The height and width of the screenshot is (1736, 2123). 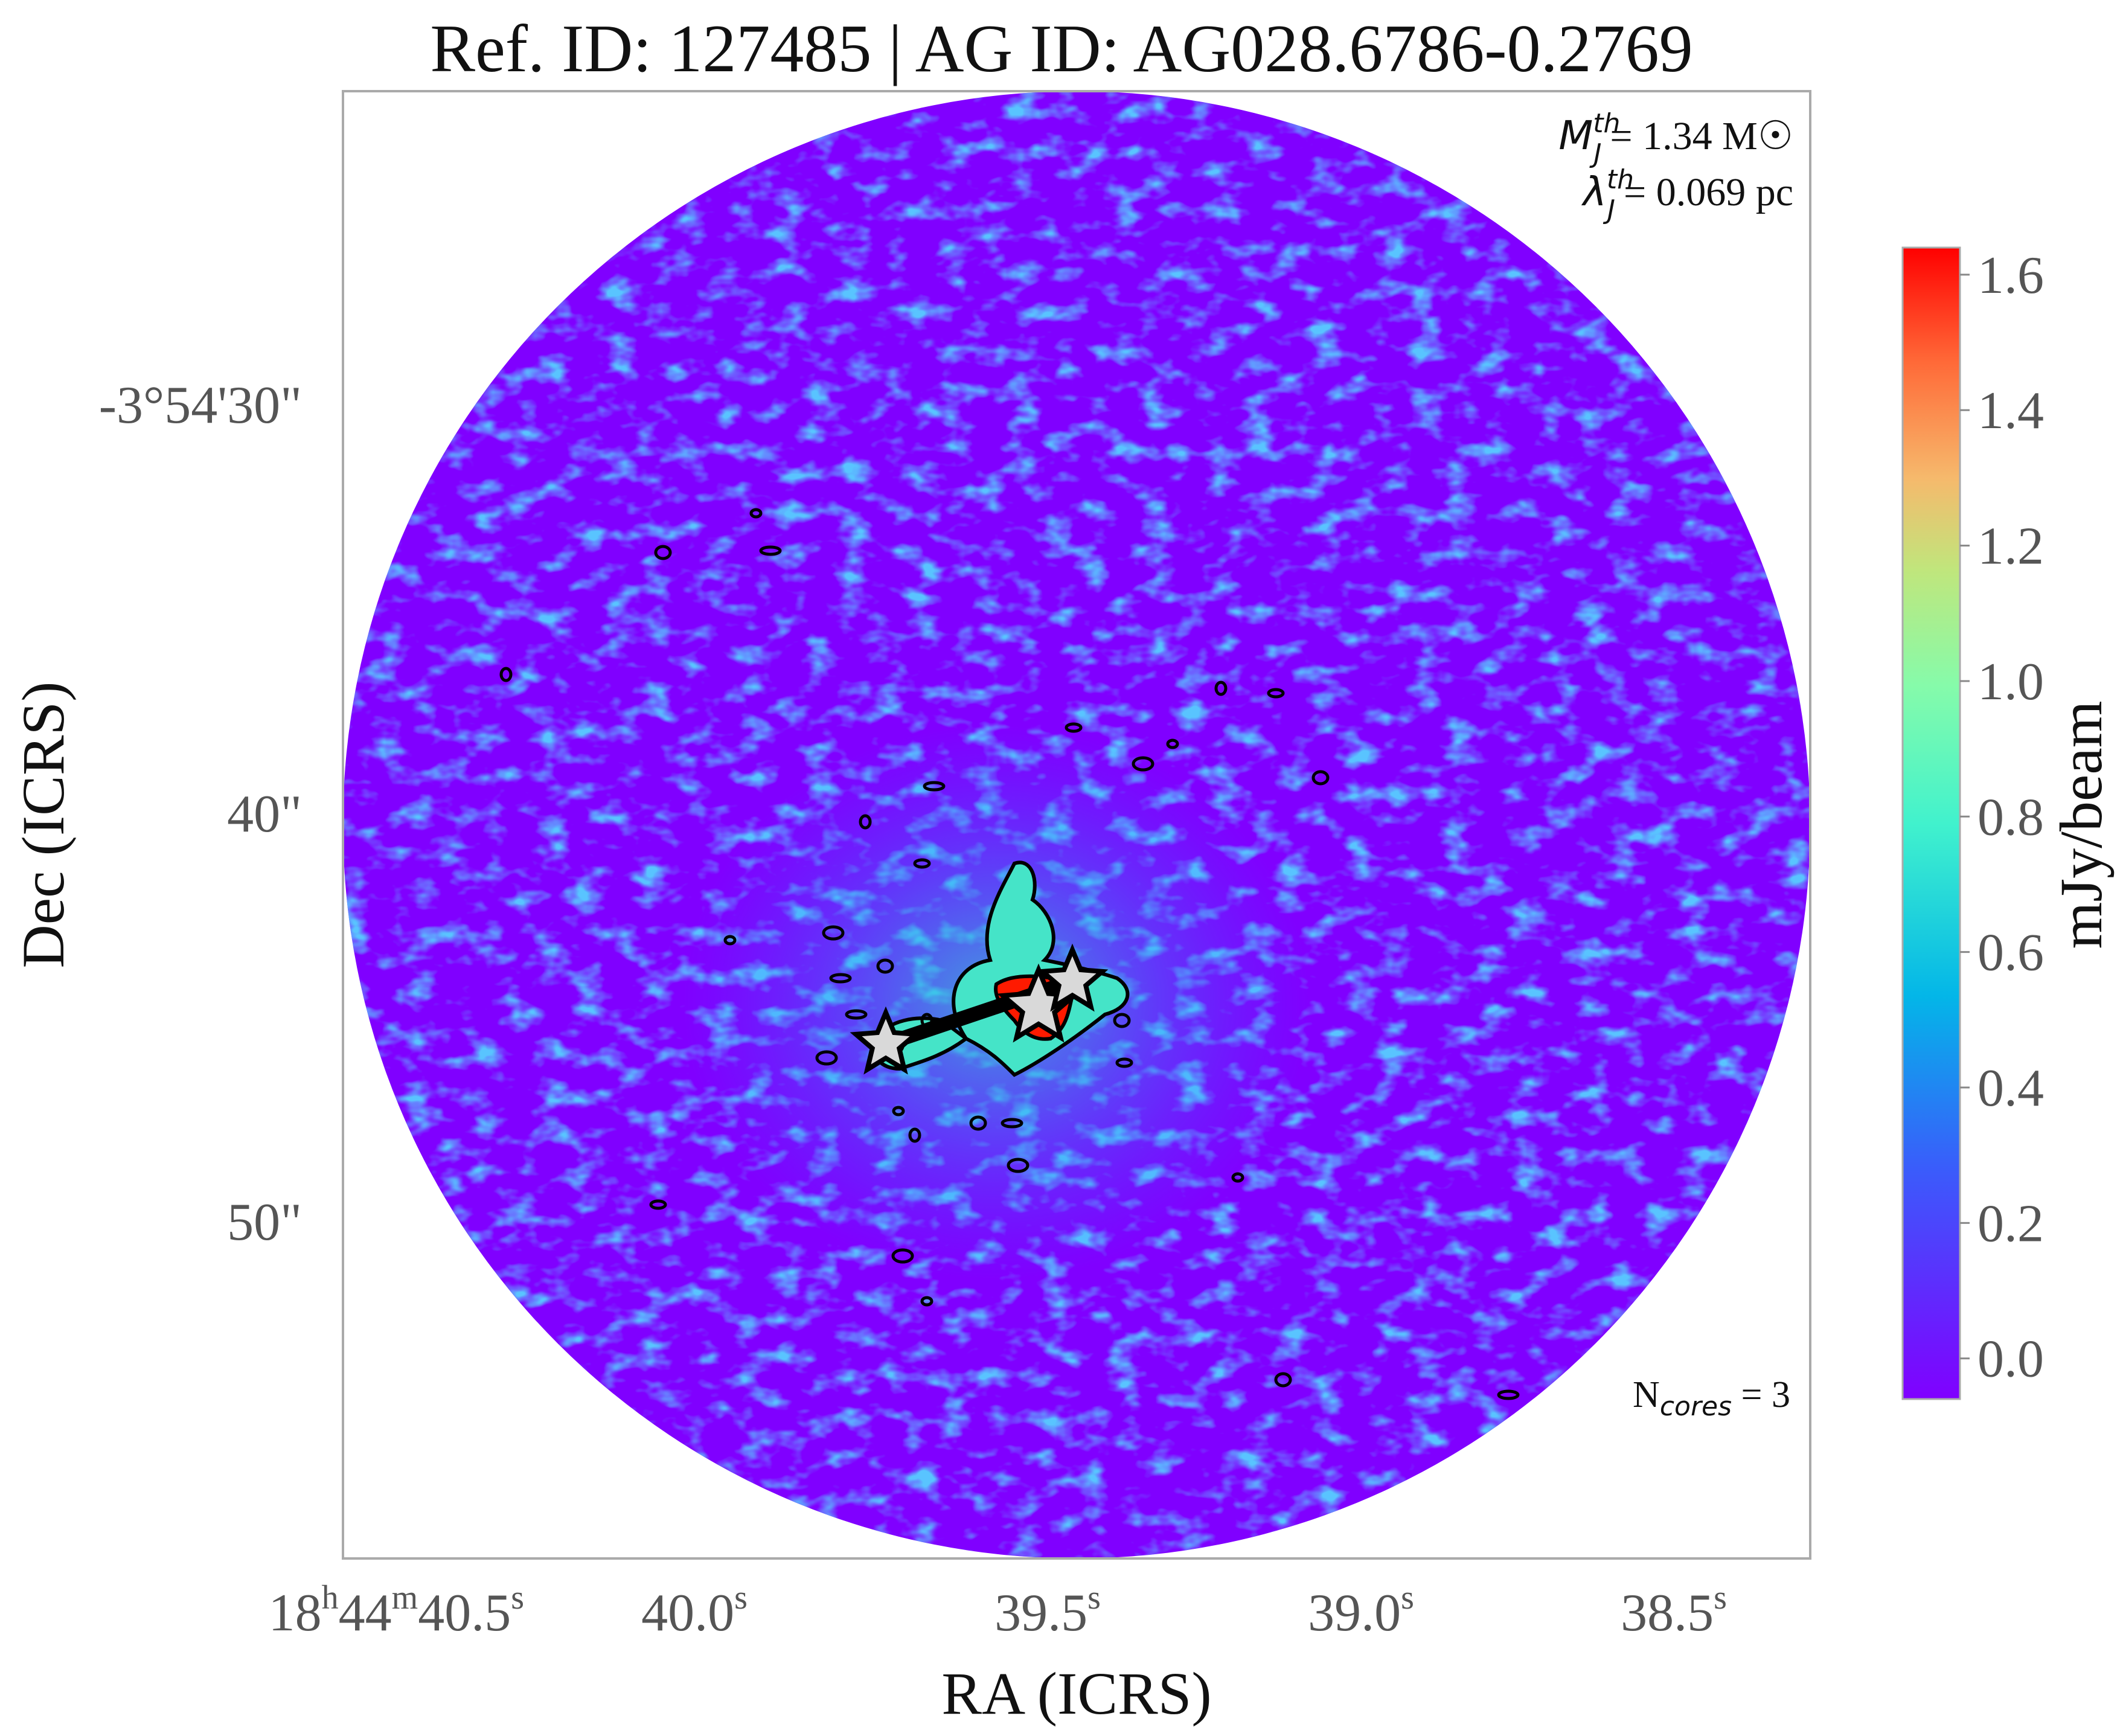 What do you see at coordinates (2010, 817) in the screenshot?
I see `colorbar-tick-label: 0.8` at bounding box center [2010, 817].